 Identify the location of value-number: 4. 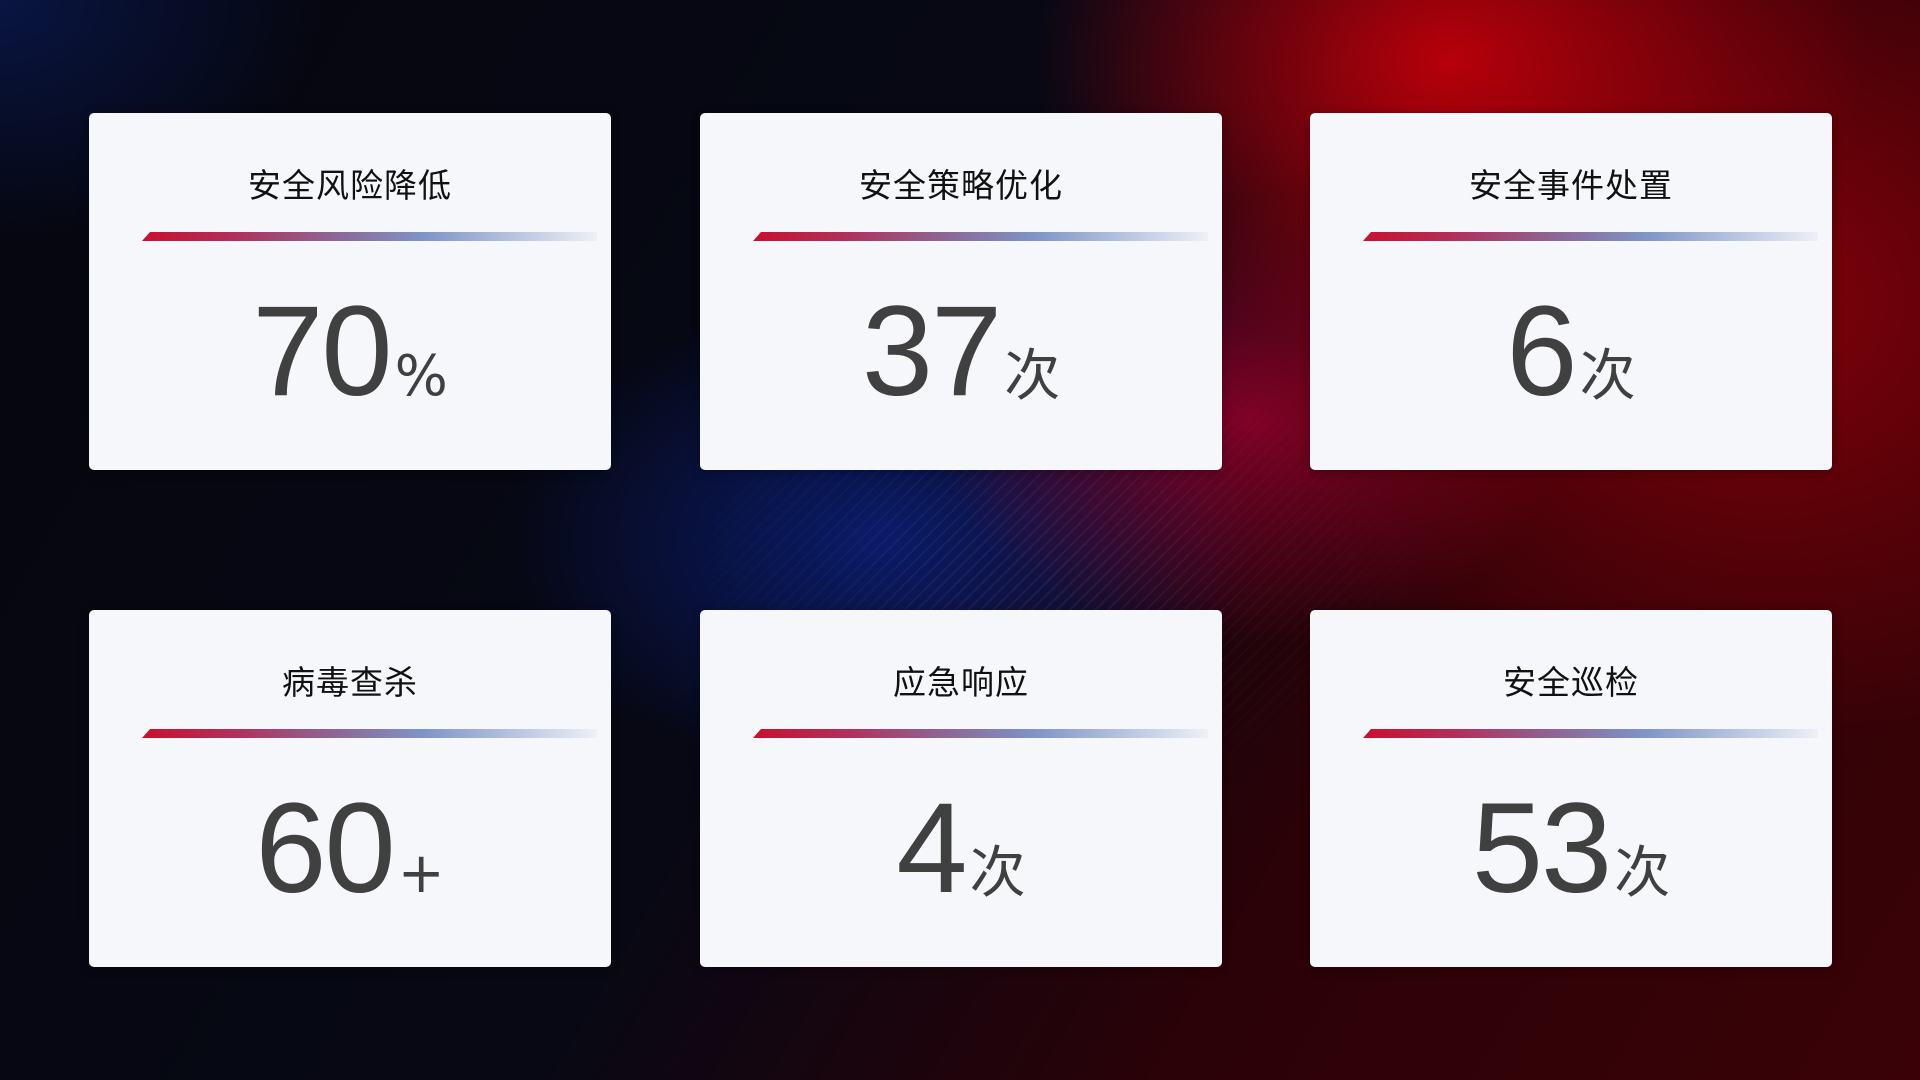
(931, 848).